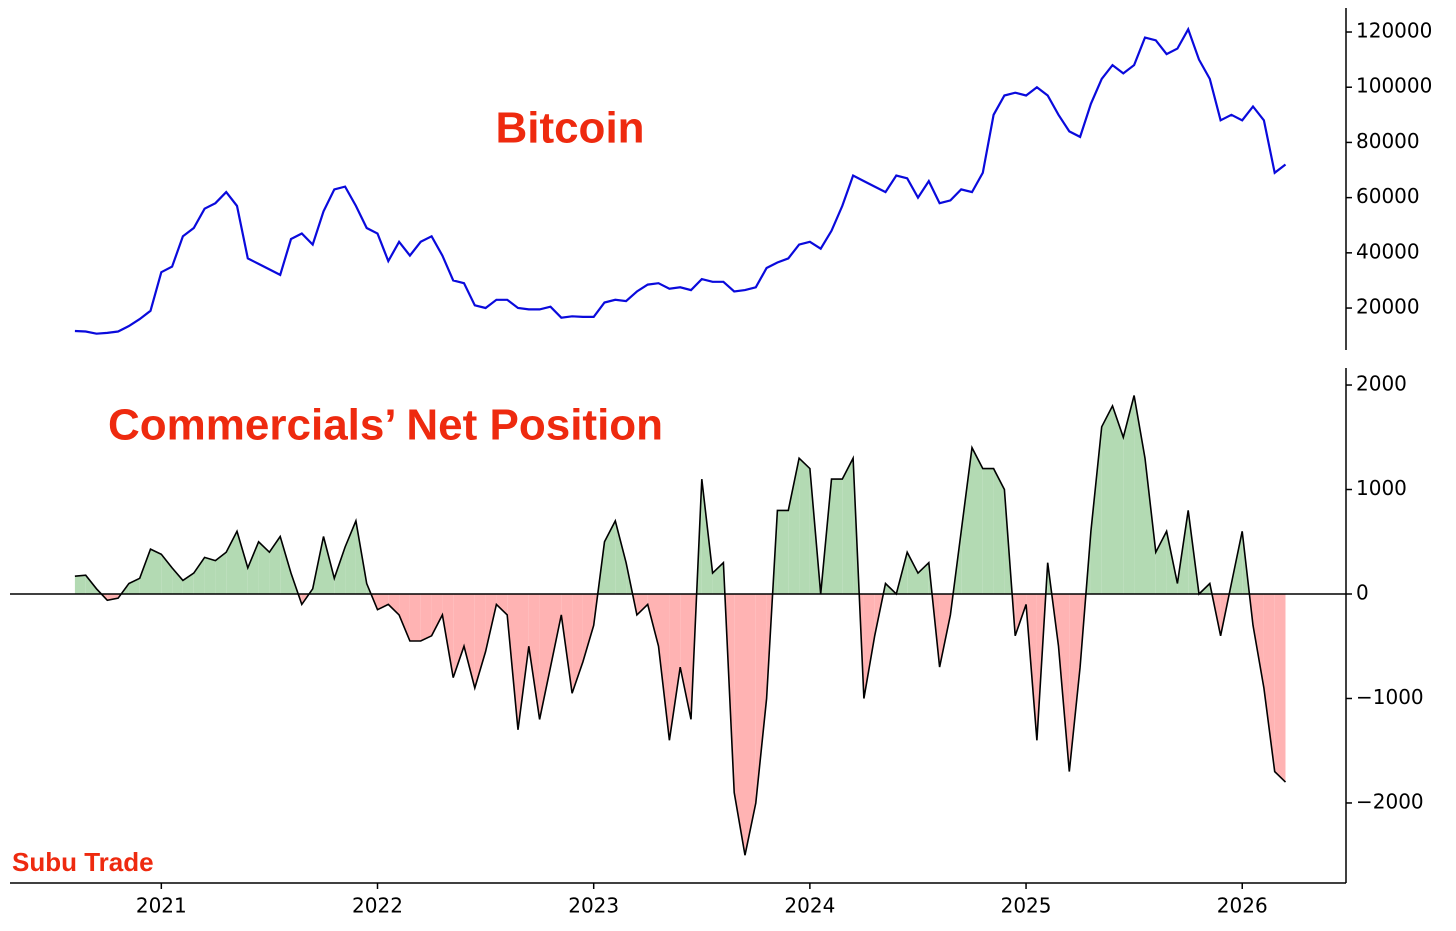 The image size is (1456, 931). I want to click on y-tick-label: 2000, so click(1381, 384).